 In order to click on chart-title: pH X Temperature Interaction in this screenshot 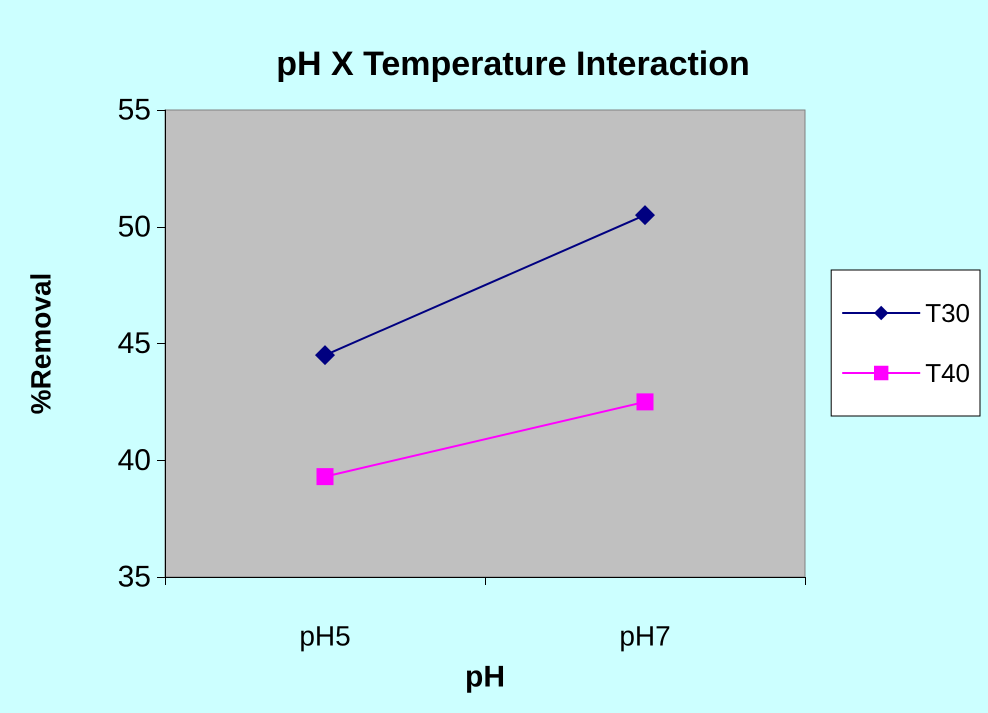, I will do `click(513, 64)`.